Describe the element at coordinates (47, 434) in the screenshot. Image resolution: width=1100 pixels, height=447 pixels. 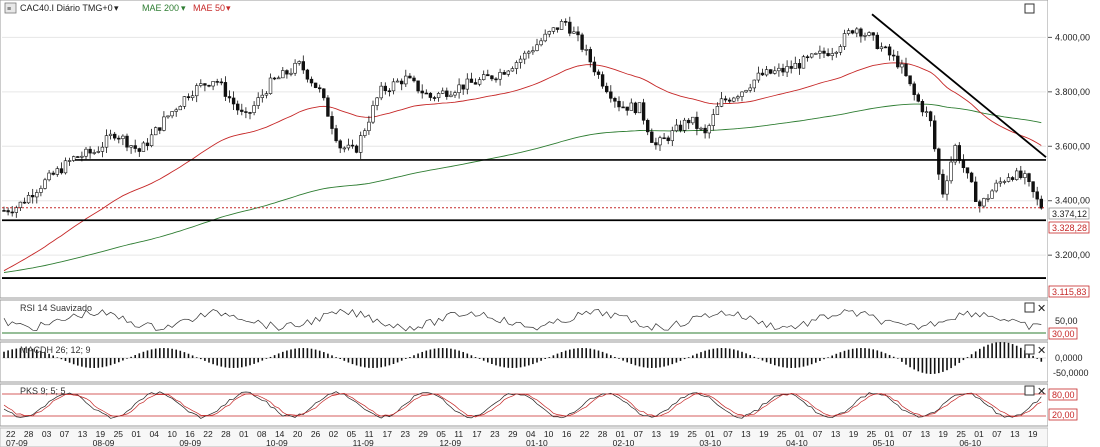
I see `day-tick-label: 03` at that location.